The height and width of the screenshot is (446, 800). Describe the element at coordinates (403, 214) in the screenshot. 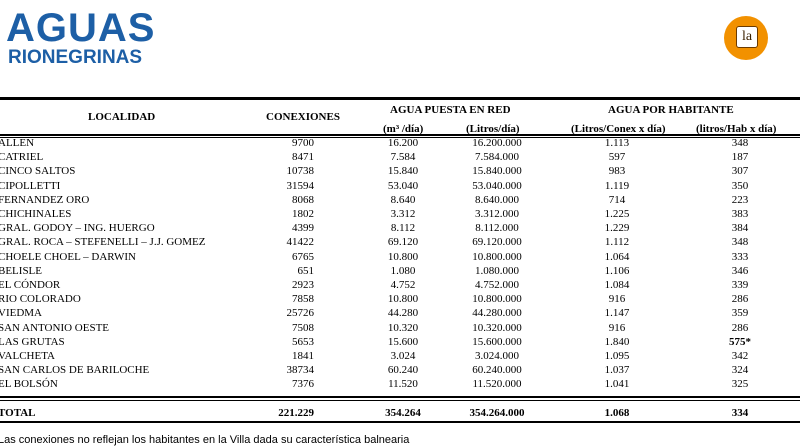

I see `cell-m3: 3.312` at that location.